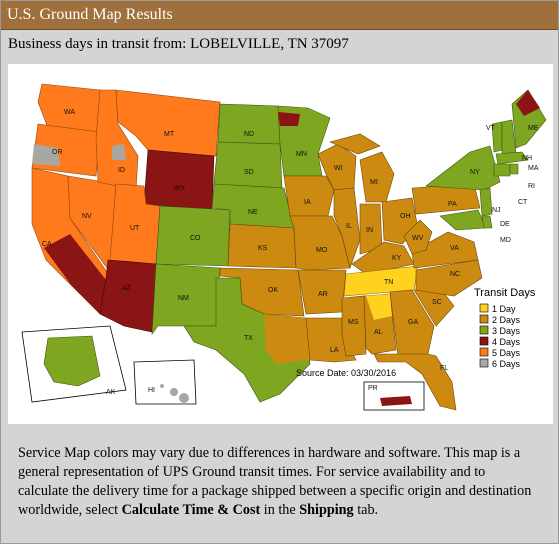 This screenshot has height=544, width=559. Describe the element at coordinates (405, 216) in the screenshot. I see `label-oh: OH` at that location.